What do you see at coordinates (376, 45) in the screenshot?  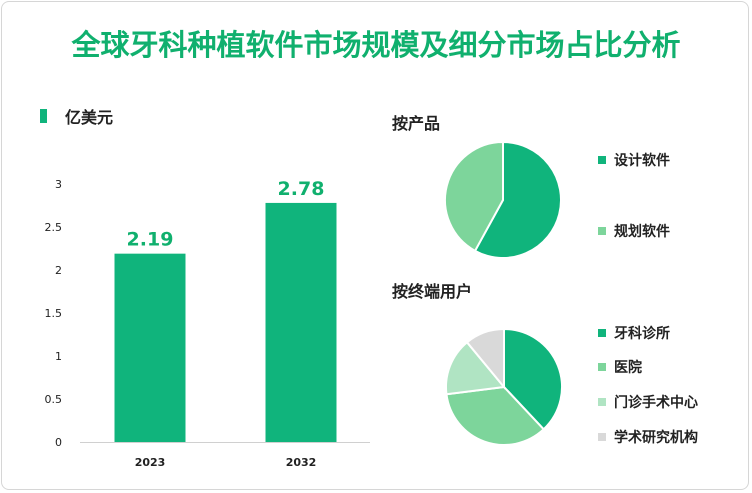 I see `chart-title: 全球牙科种植软件市场规模及细分市场占比分析` at bounding box center [376, 45].